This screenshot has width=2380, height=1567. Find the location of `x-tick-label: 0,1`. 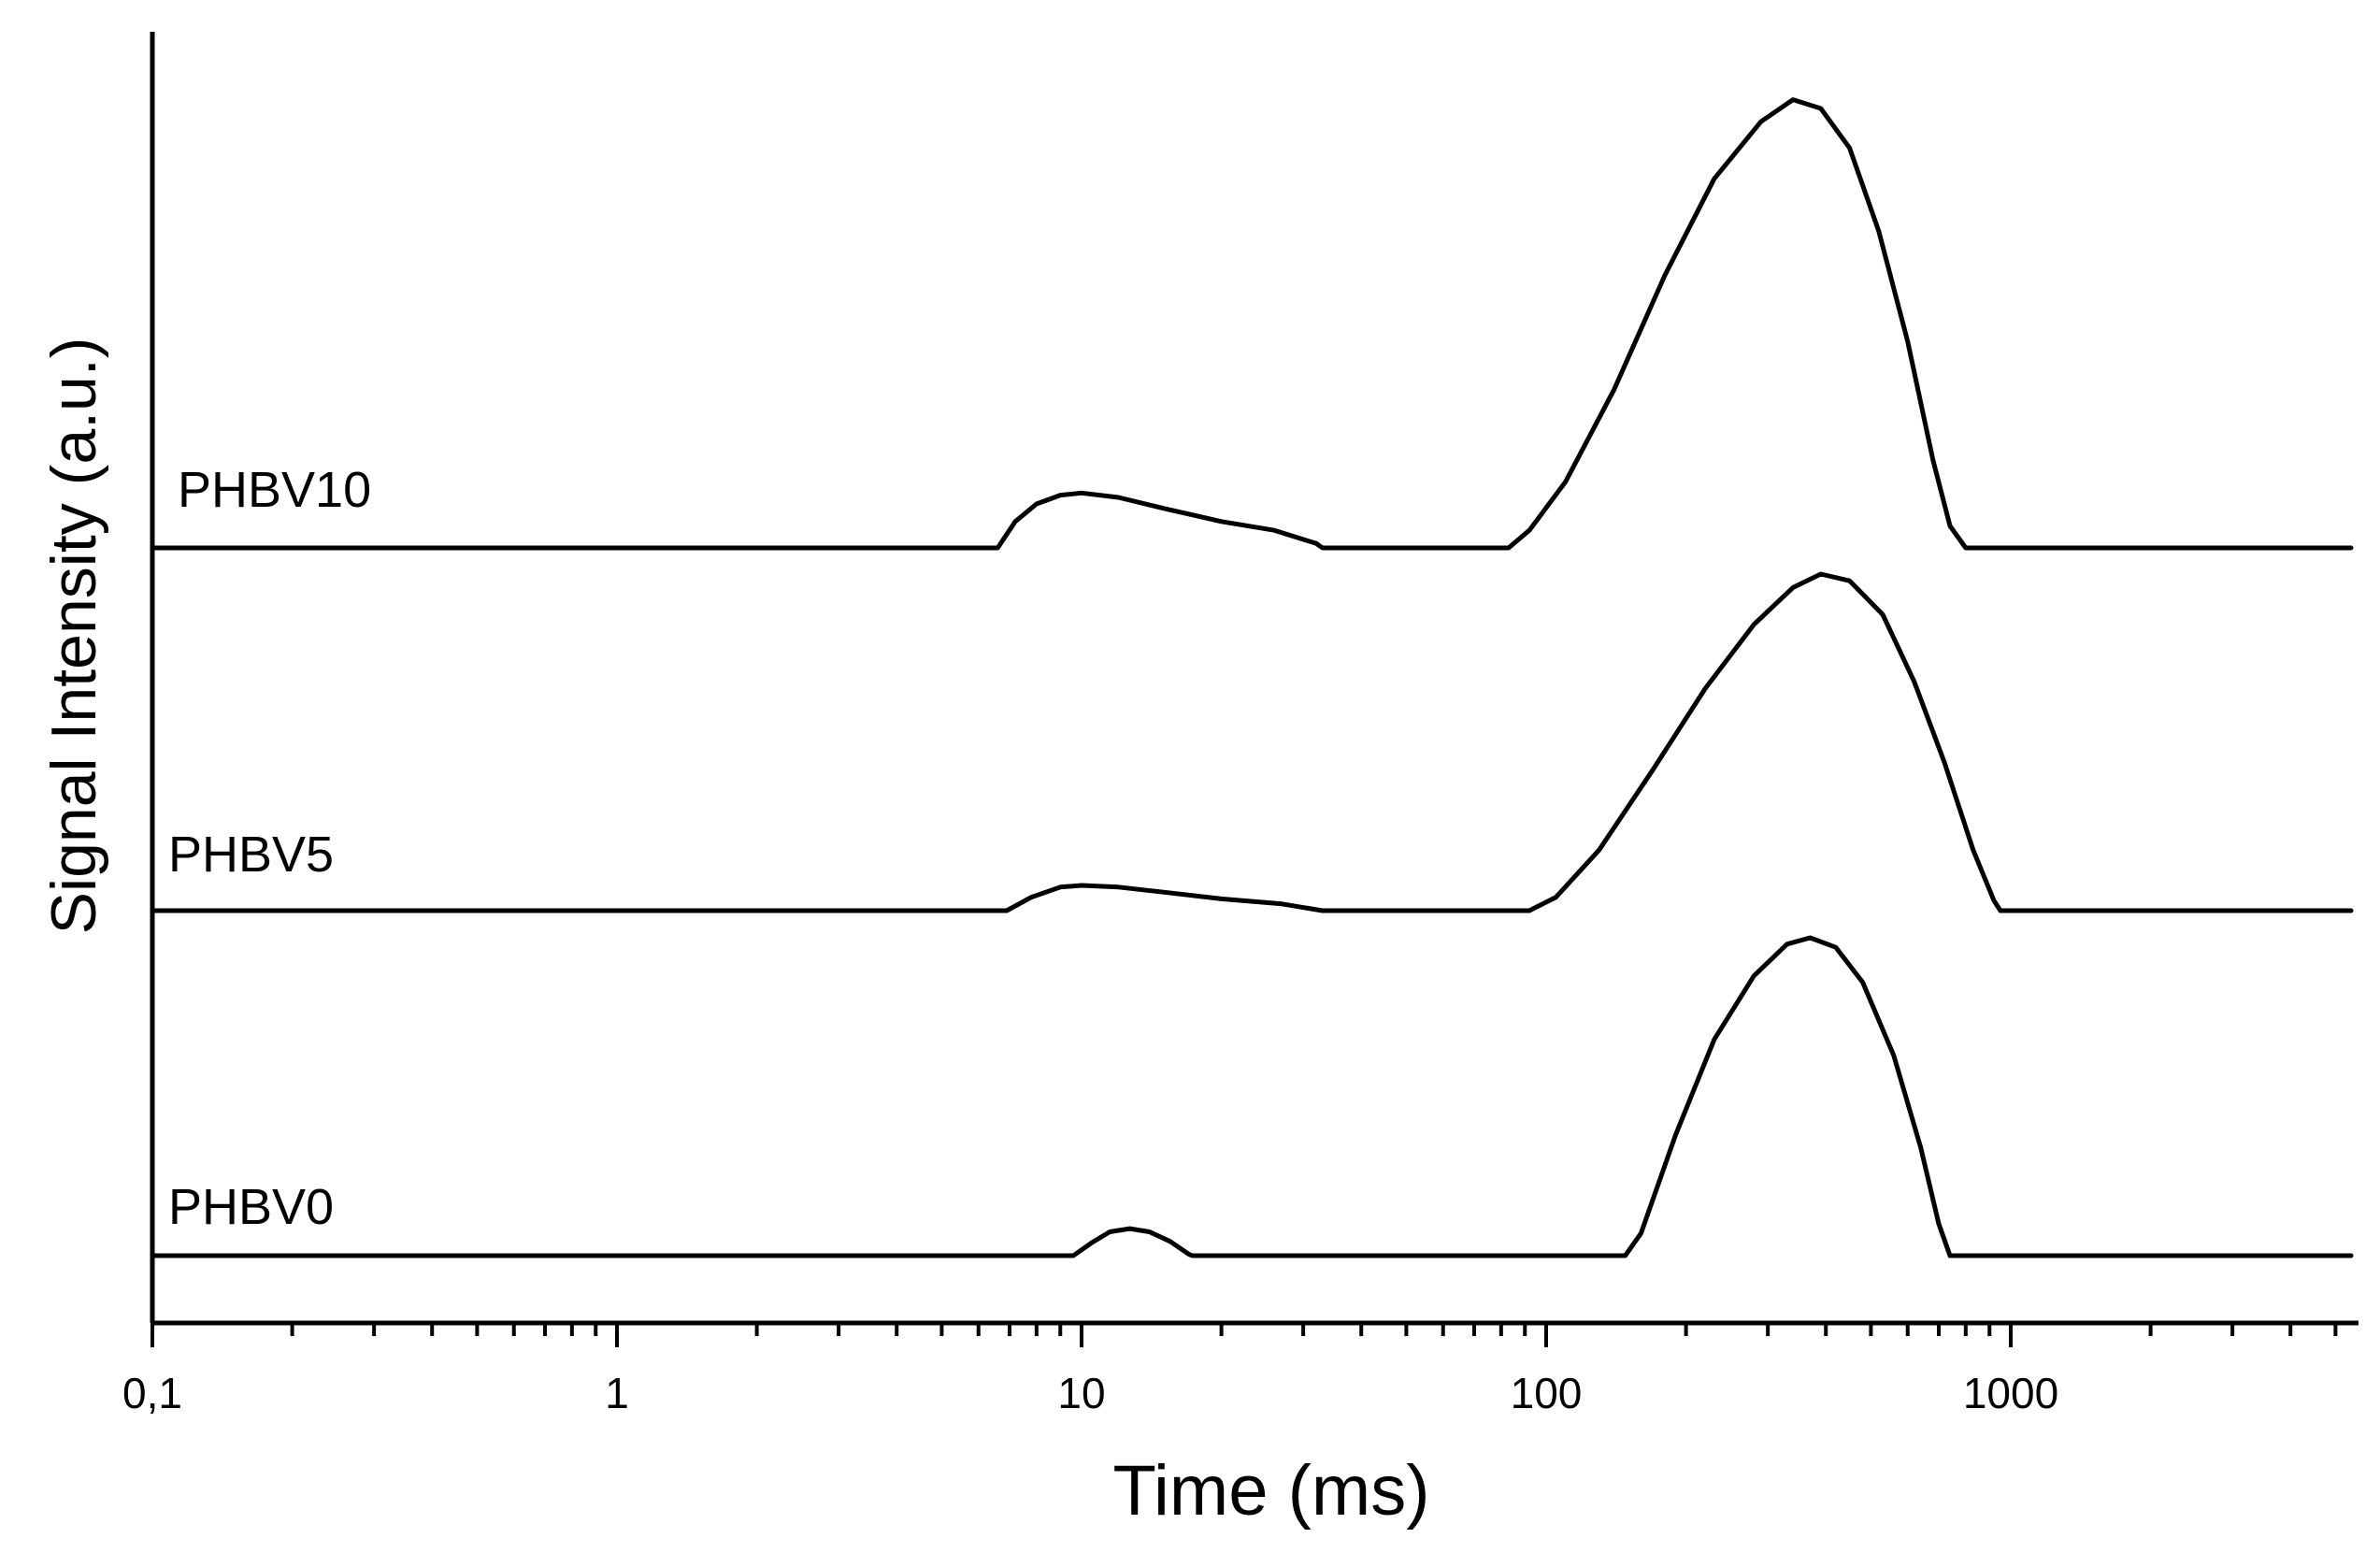

x-tick-label: 0,1 is located at coordinates (152, 1393).